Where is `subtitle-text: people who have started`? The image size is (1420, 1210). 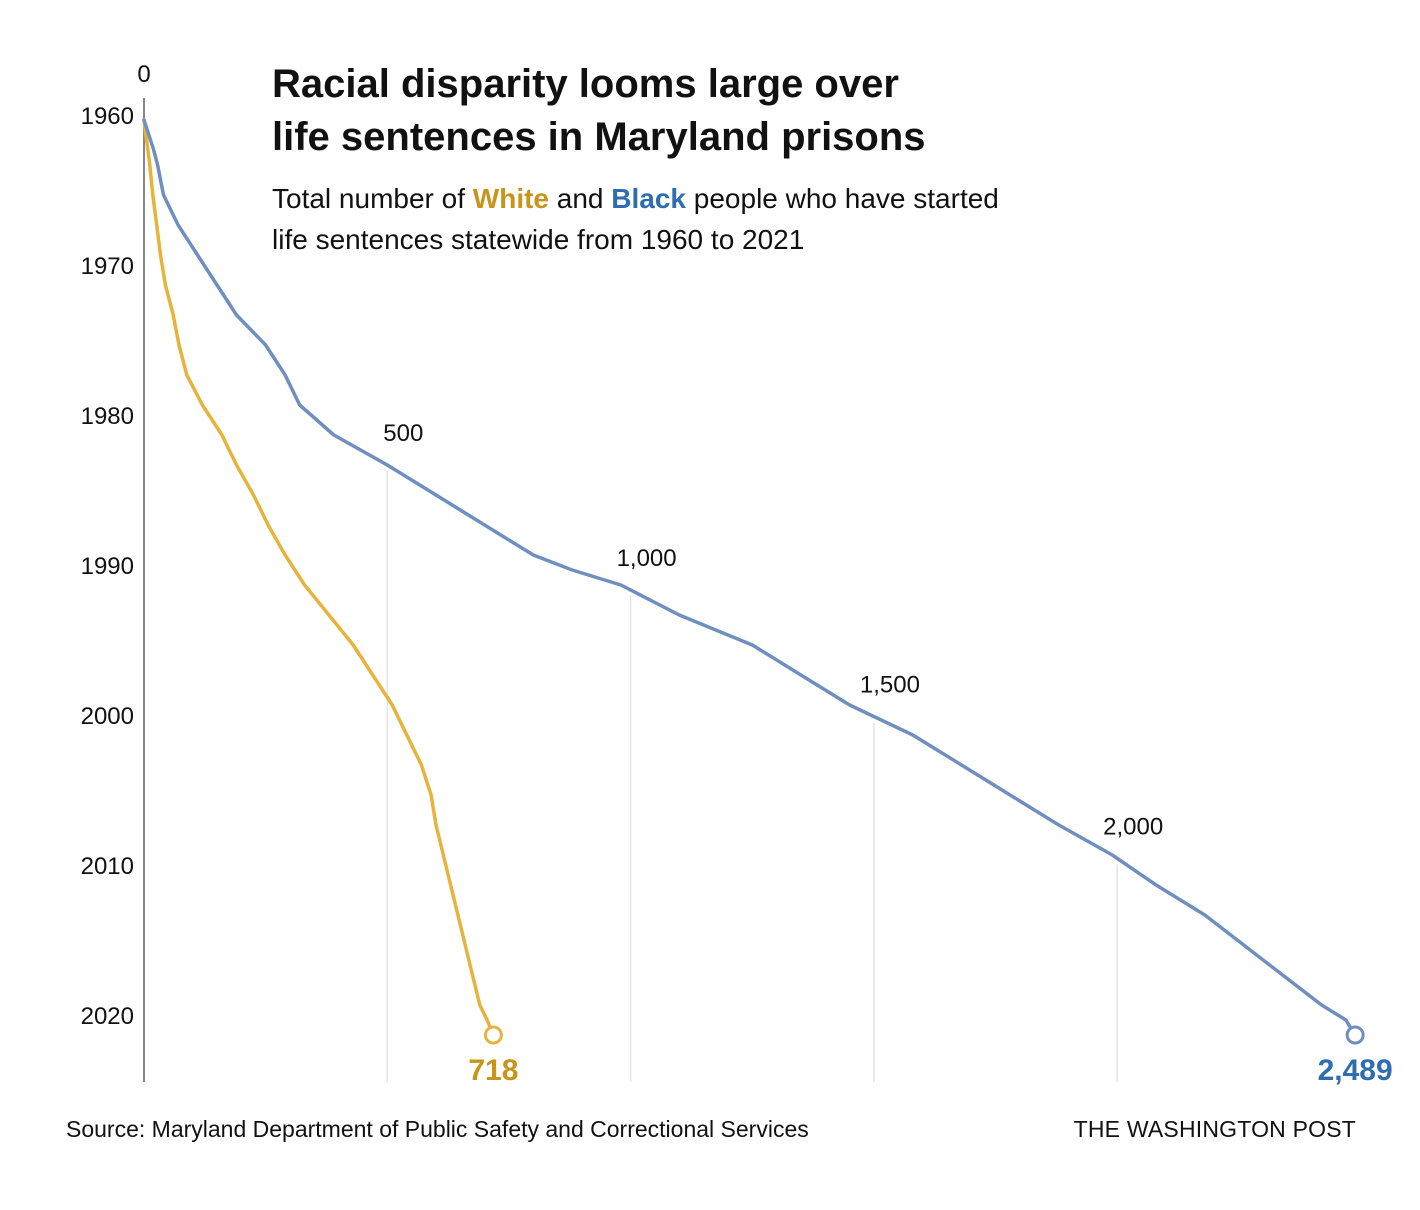
subtitle-text: people who have started is located at coordinates (842, 198).